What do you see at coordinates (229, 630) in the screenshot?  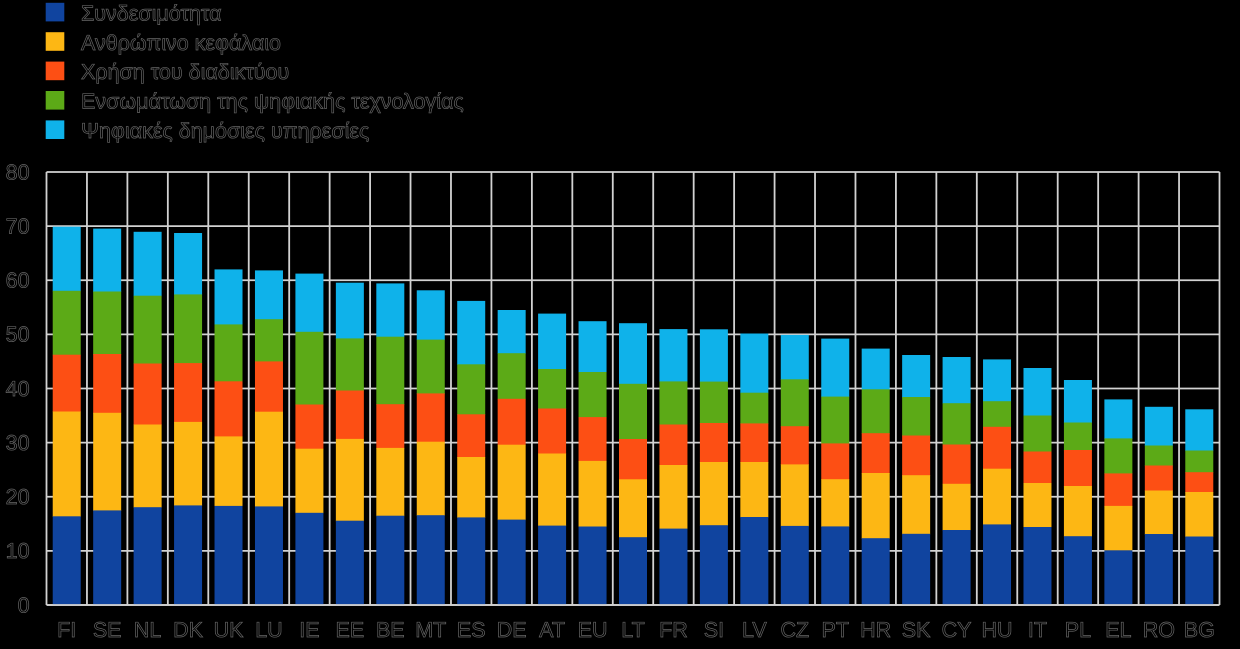 I see `svg-text: UK` at bounding box center [229, 630].